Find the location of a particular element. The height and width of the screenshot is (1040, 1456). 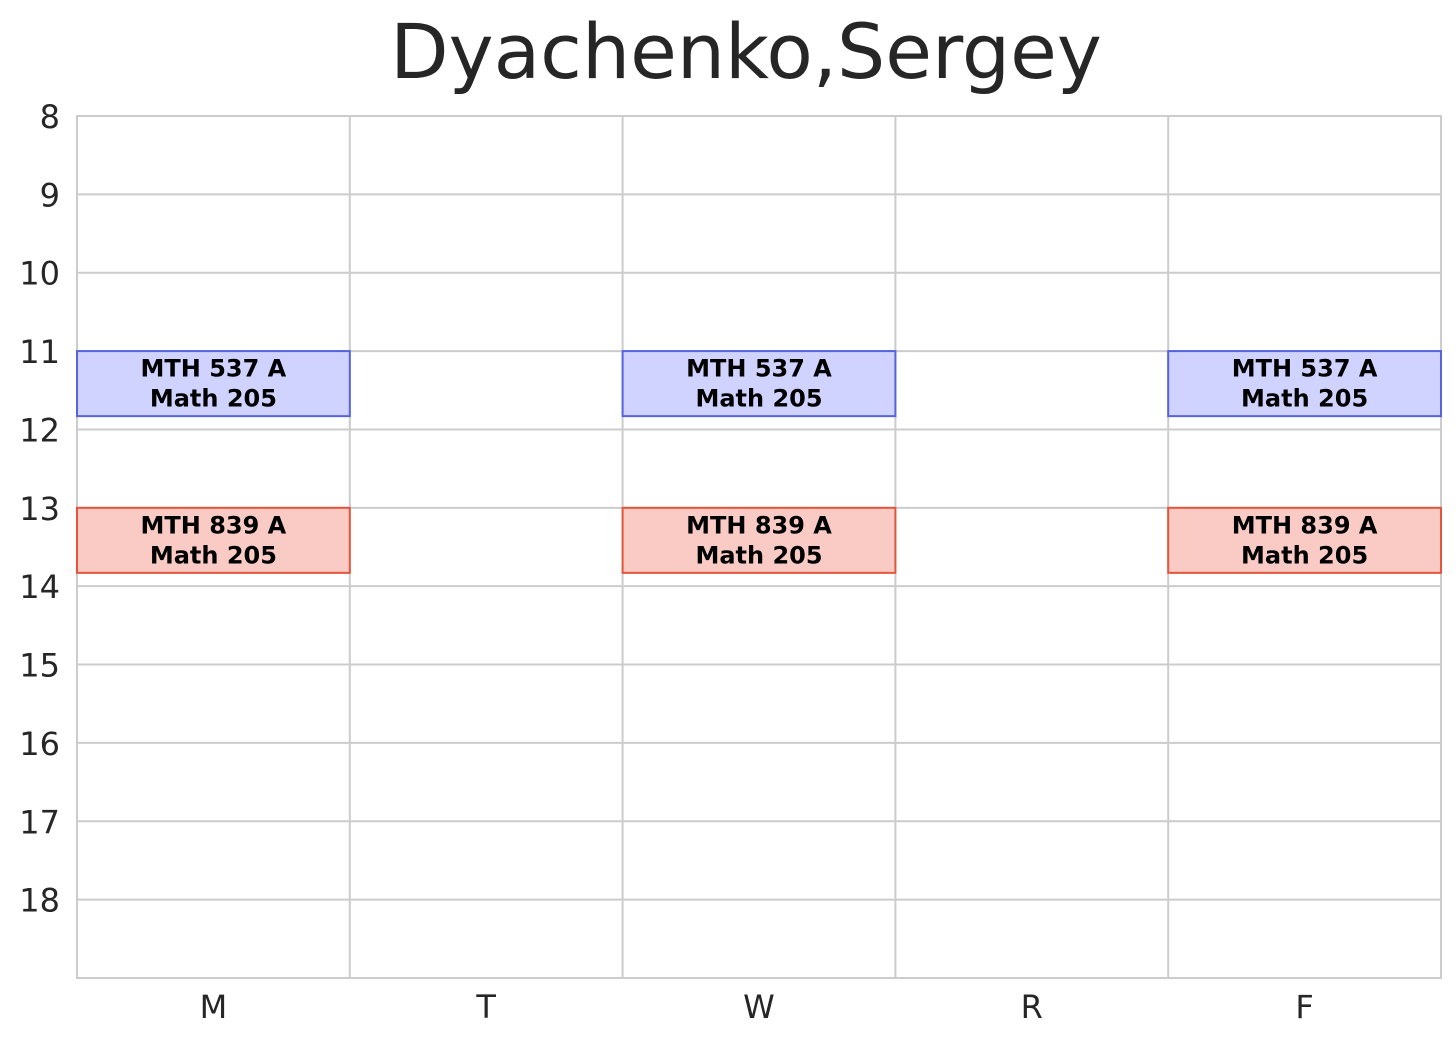

hour-tick-label: 9 is located at coordinates (50, 195).